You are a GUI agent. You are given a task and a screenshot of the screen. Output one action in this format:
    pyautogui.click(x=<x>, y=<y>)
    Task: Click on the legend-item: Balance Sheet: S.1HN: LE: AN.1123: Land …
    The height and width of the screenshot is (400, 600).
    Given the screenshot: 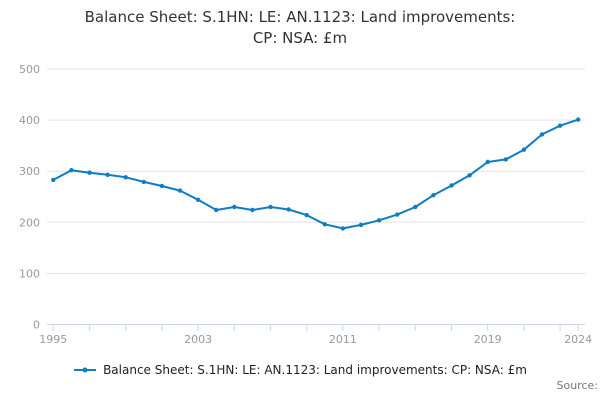 What is the action you would take?
    pyautogui.click(x=300, y=370)
    